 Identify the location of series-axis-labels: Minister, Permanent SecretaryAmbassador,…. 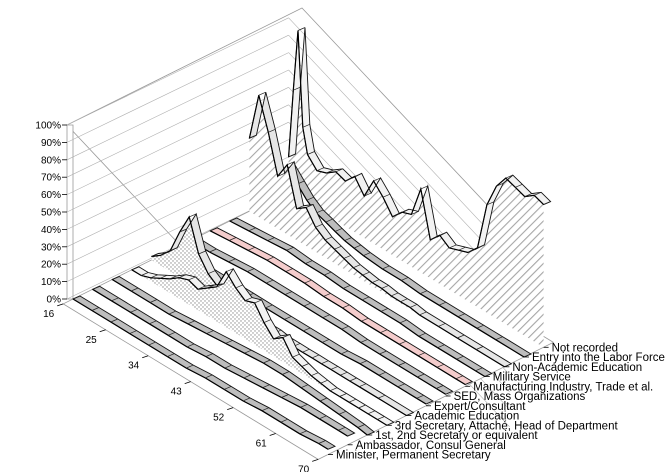
(496, 402).